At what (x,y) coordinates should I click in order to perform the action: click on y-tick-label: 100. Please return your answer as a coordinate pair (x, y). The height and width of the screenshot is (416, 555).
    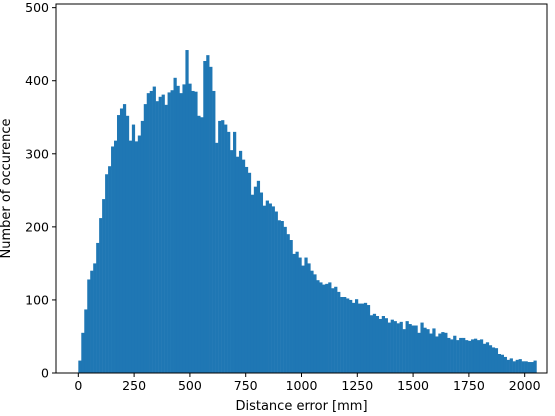
    Looking at the image, I should click on (37, 299).